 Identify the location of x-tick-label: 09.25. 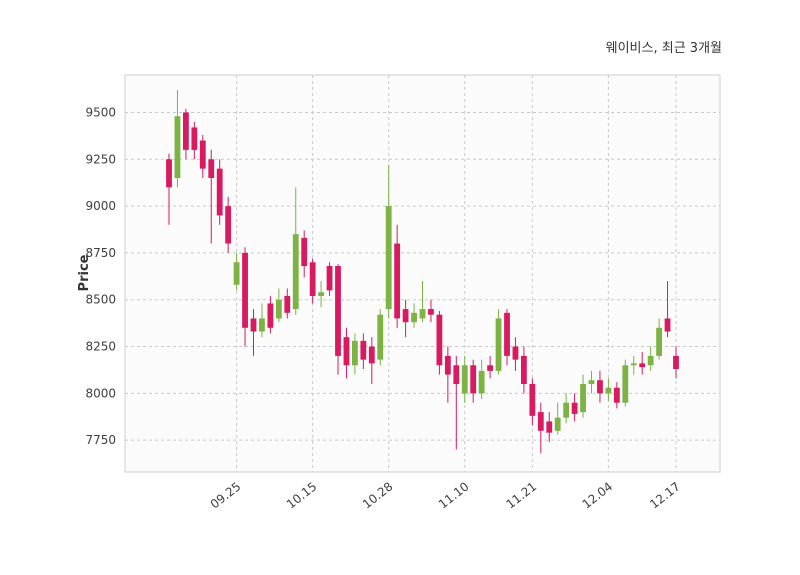
(226, 495).